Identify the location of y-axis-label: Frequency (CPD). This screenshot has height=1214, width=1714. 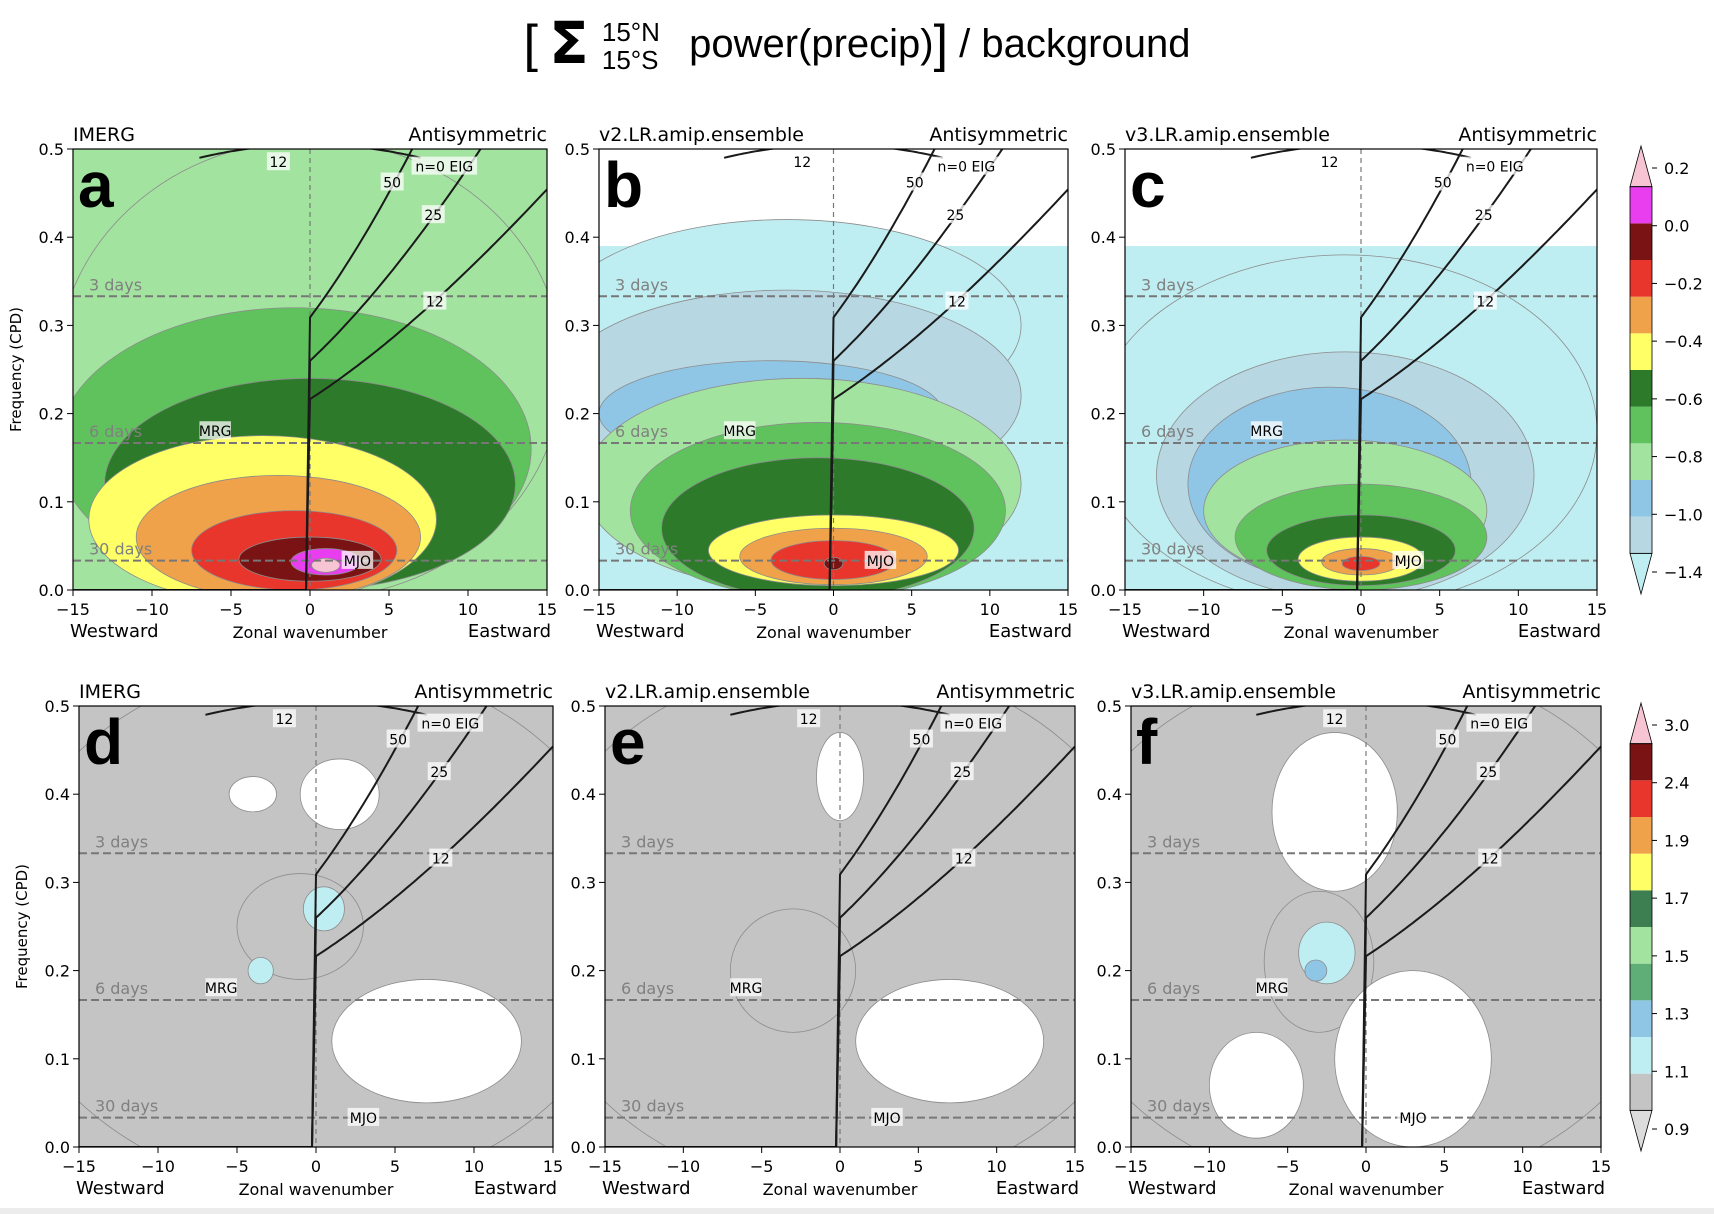
(16, 369).